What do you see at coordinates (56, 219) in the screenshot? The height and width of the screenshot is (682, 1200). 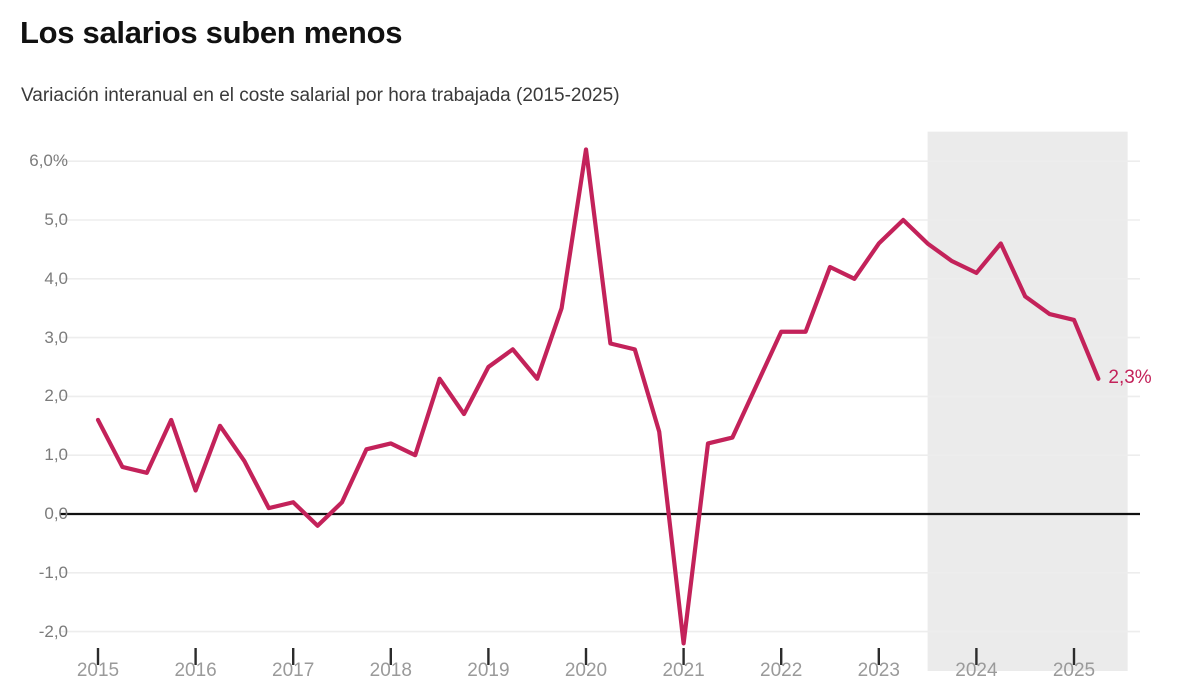 I see `y-axis-tick-label: 5,0` at bounding box center [56, 219].